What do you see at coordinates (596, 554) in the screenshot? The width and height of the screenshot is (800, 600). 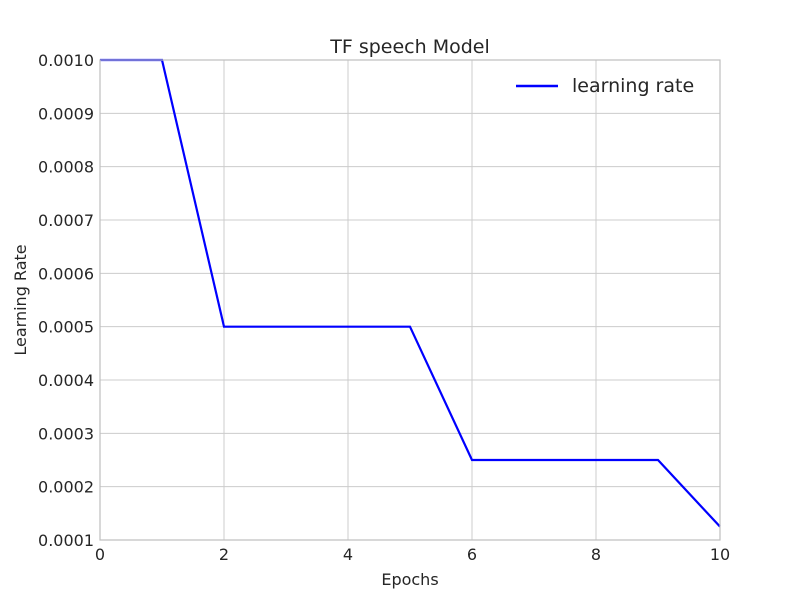 I see `x-tick-label: 8` at bounding box center [596, 554].